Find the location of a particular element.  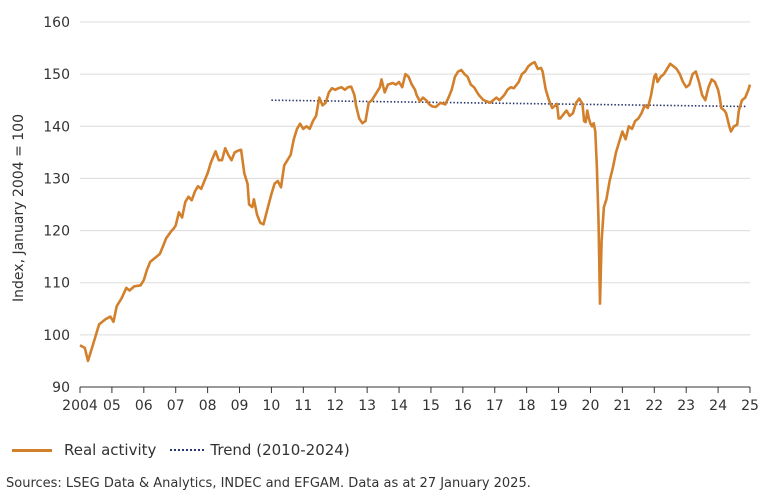

legend: Real activity Trend (2010-2024) is located at coordinates (188, 450).